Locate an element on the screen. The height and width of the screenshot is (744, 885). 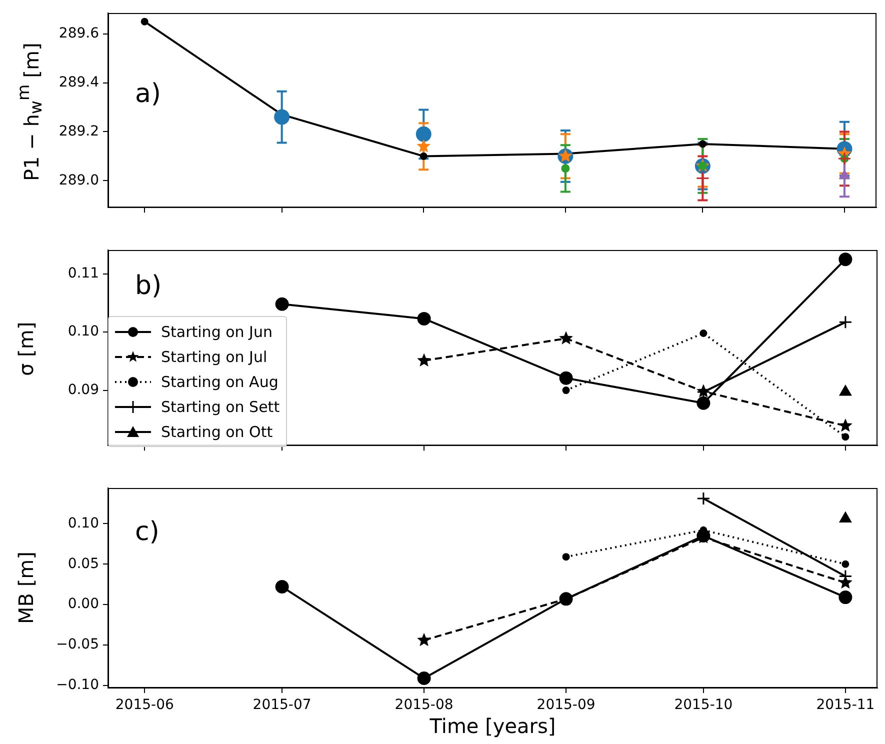
y-tick-label: −0.05 is located at coordinates (77, 644).